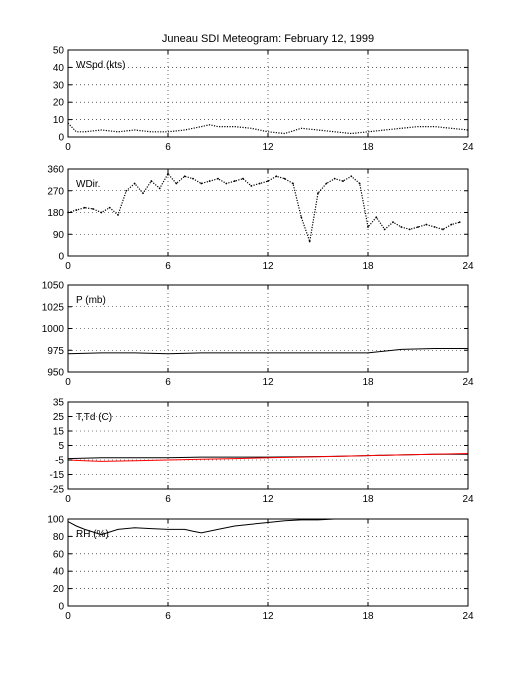  I want to click on y-tick-label: 975, so click(55, 351).